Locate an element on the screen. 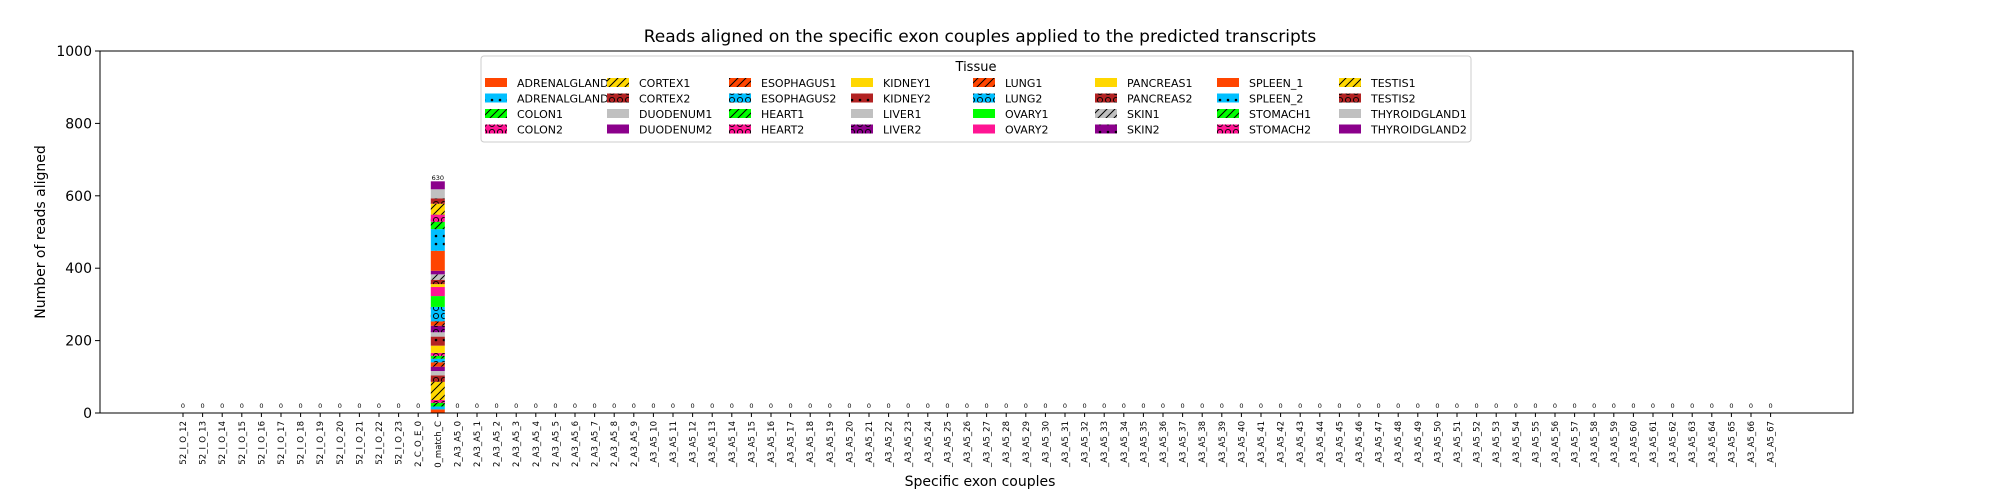 The height and width of the screenshot is (500, 2000). y-axis-label: Number of reads aligned is located at coordinates (41, 232).